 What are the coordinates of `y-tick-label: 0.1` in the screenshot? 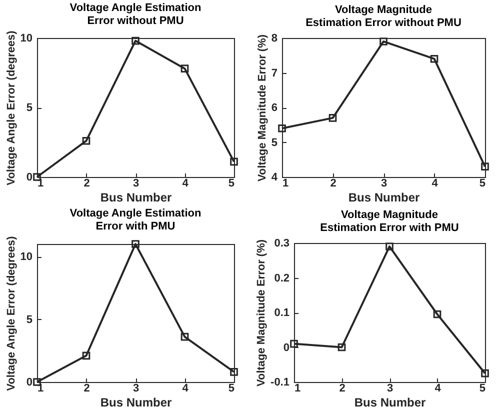 It's located at (282, 313).